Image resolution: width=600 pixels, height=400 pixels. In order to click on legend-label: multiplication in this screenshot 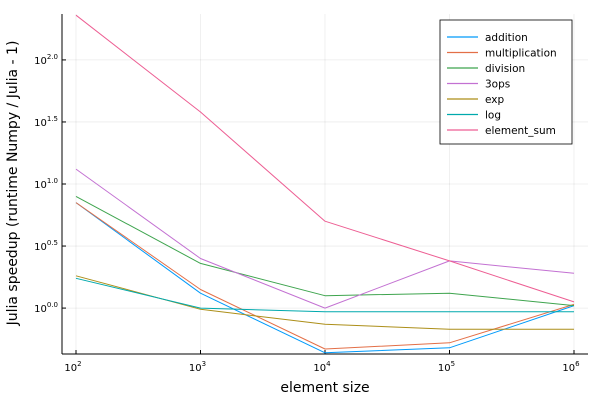, I will do `click(521, 54)`.